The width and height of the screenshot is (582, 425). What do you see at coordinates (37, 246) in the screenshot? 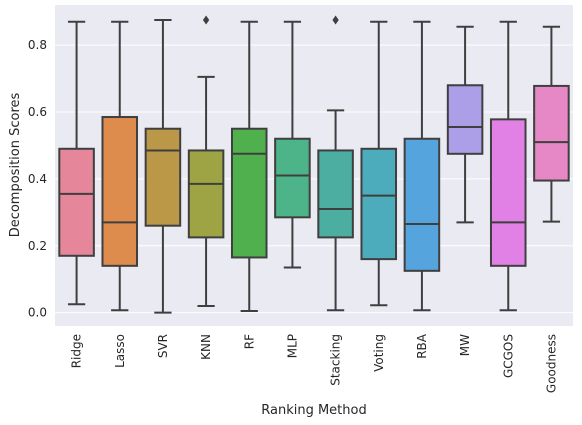
I see `y-tick-label: 0.2` at bounding box center [37, 246].